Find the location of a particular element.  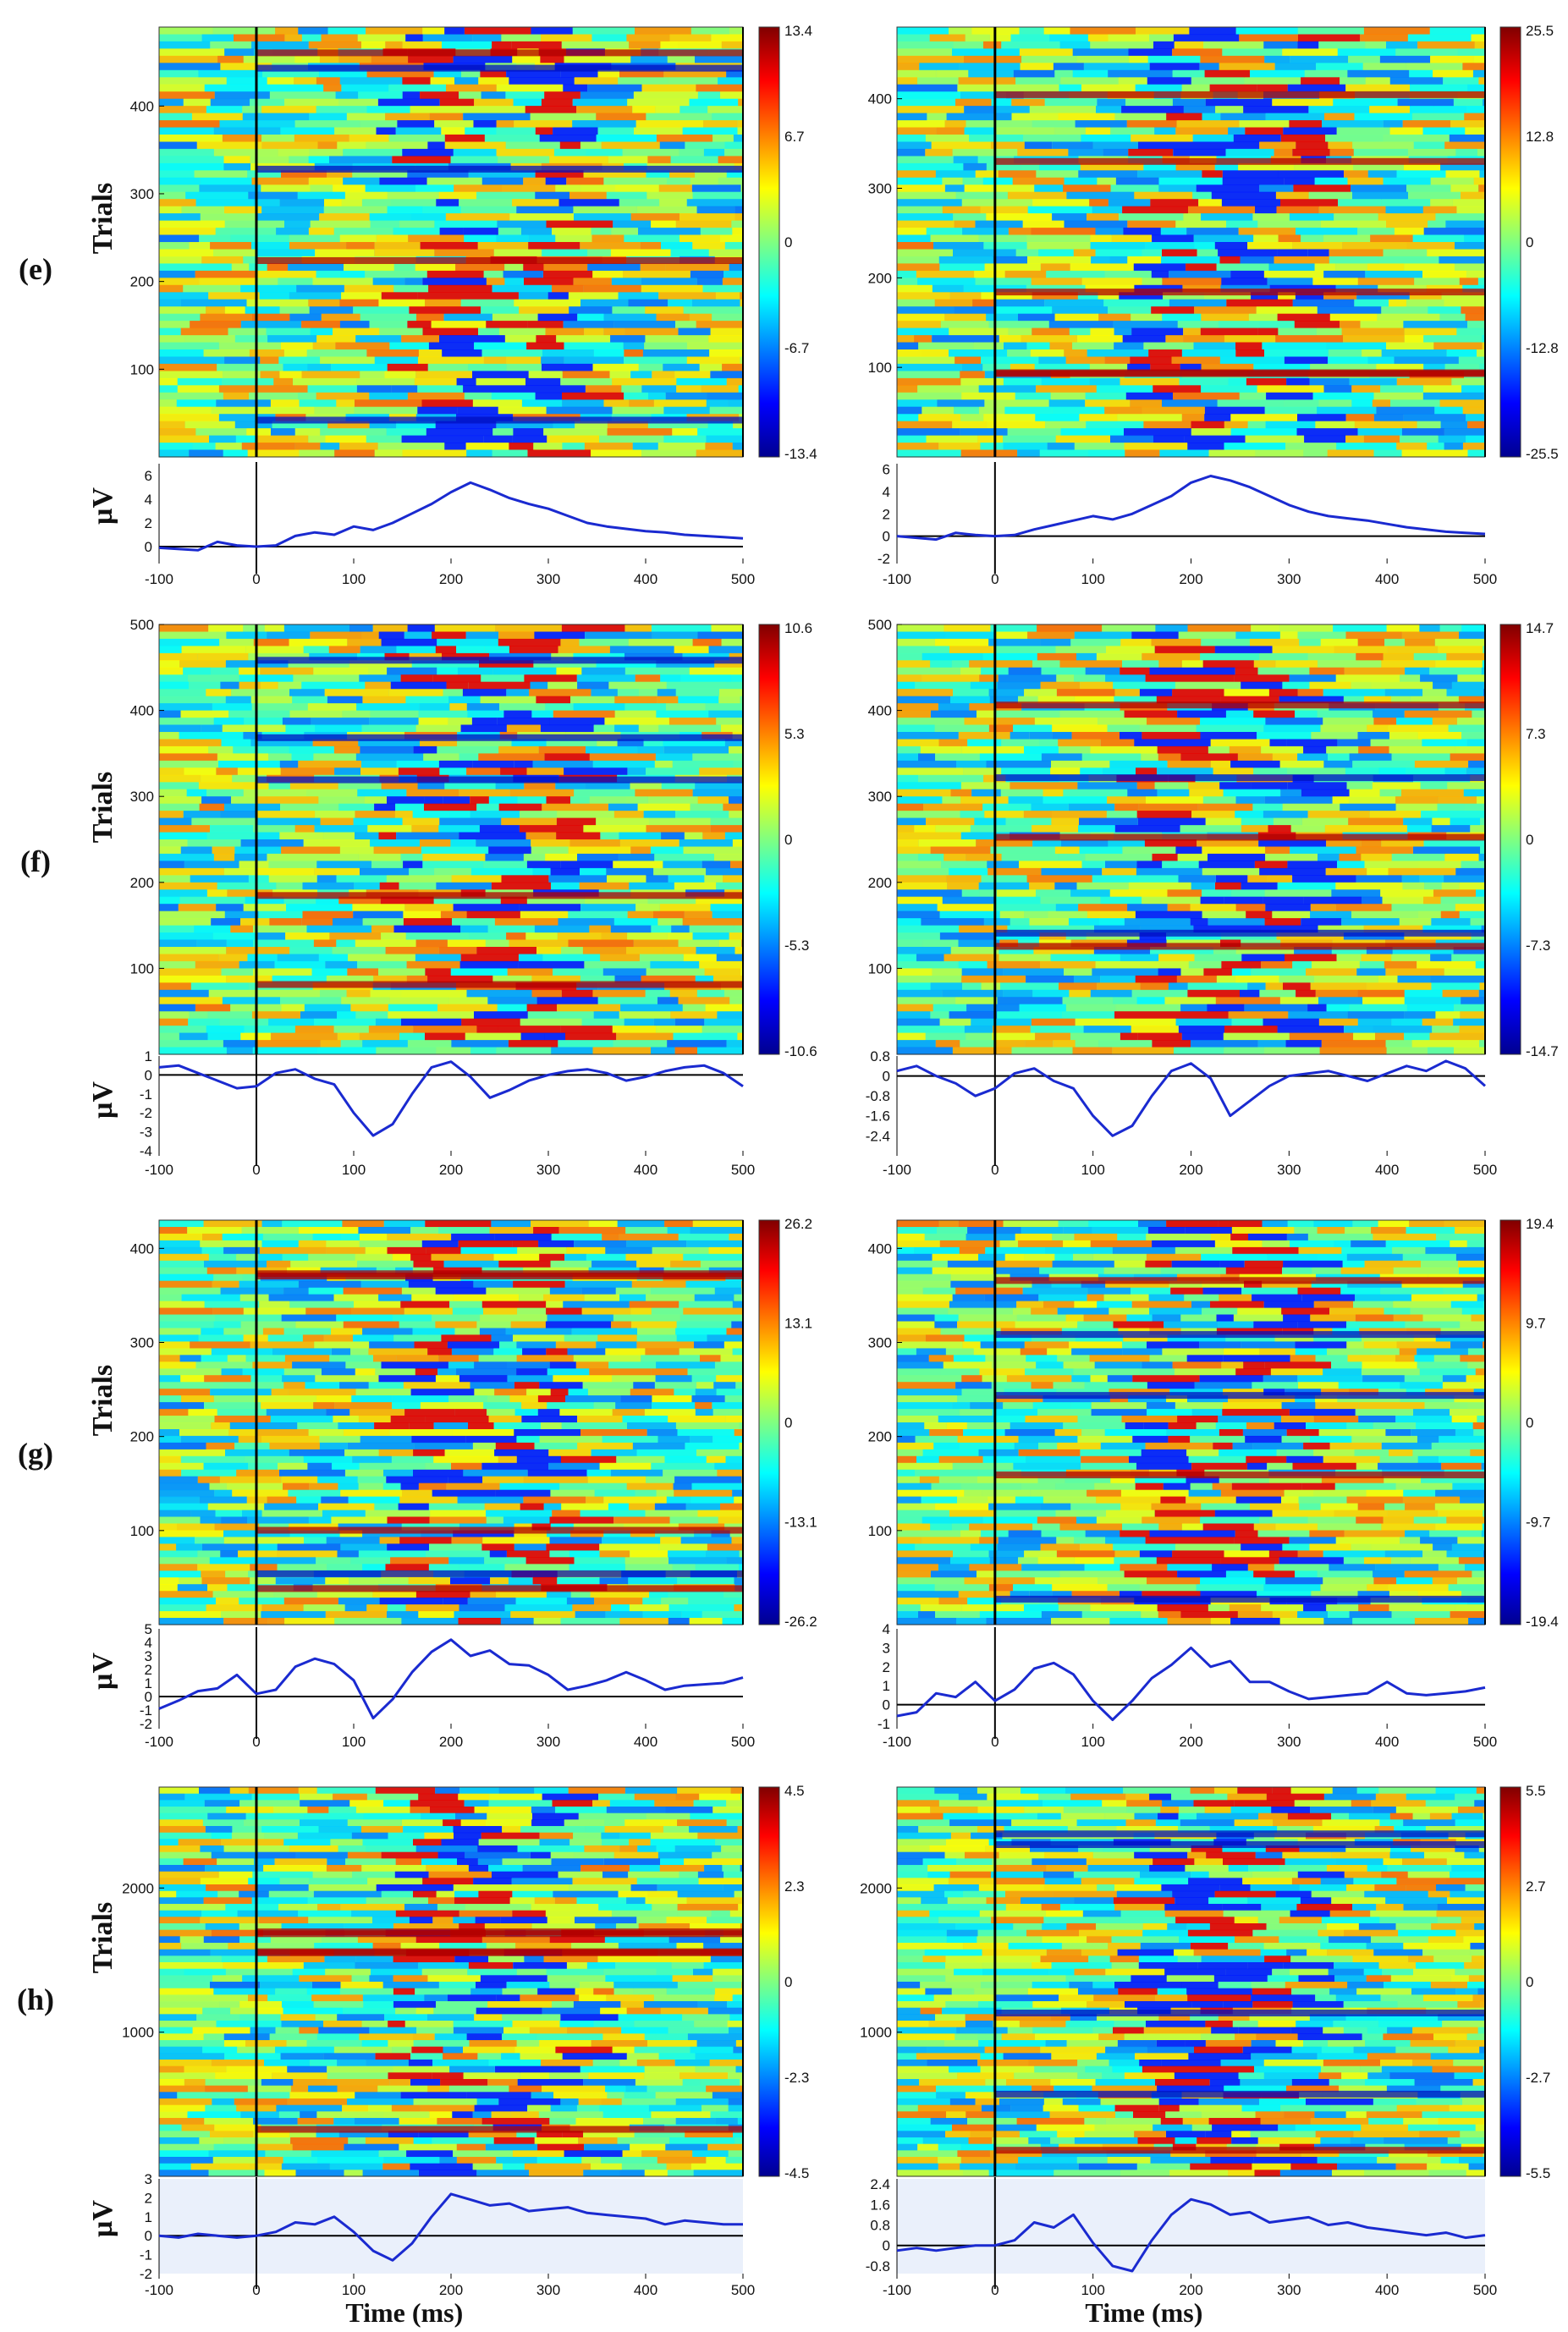

heatmap-texture is located at coordinates (451, 1422).